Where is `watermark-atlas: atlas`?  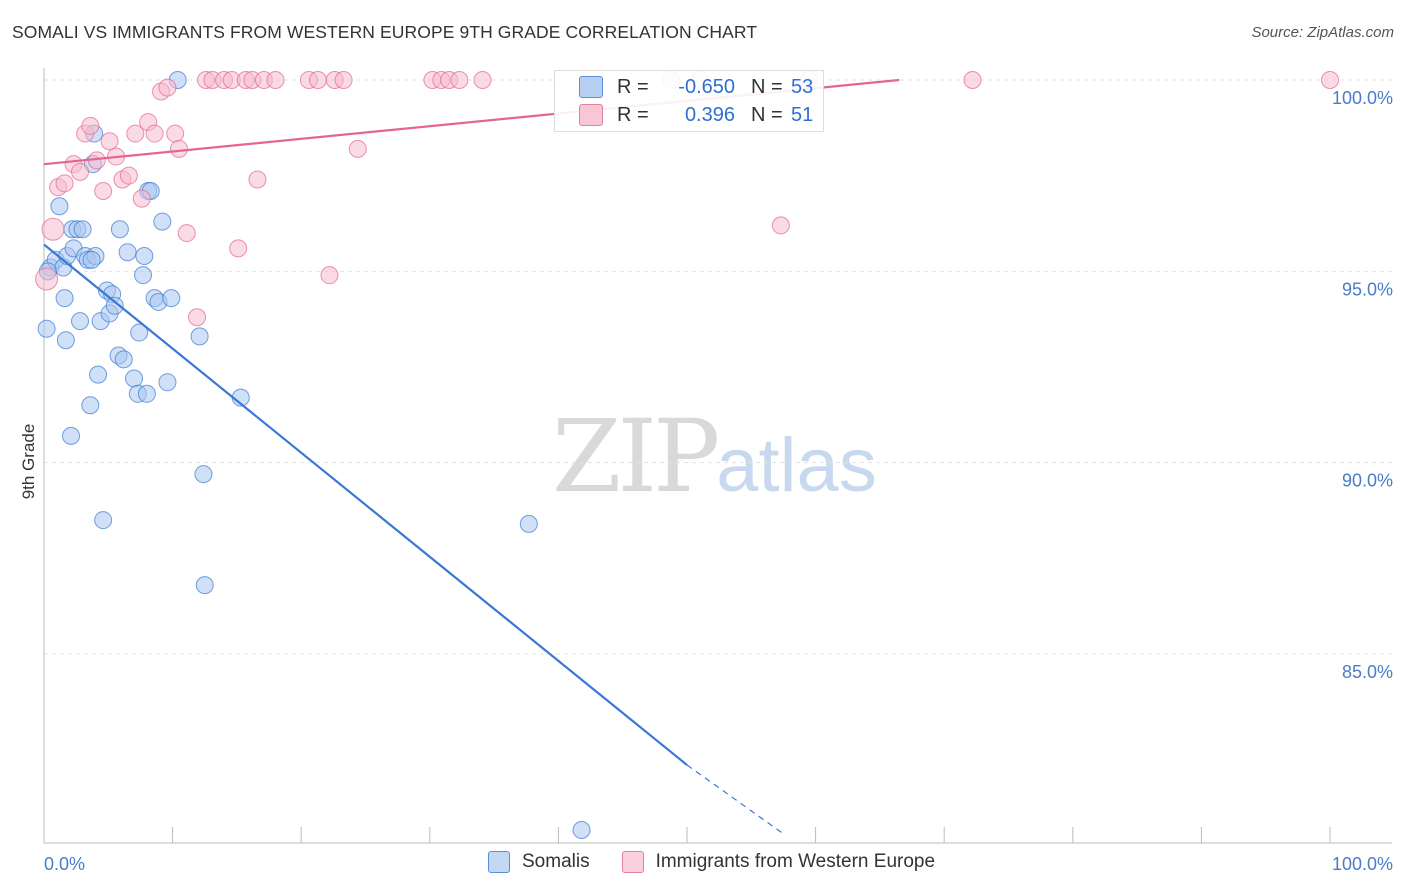 watermark-atlas: atlas is located at coordinates (796, 465).